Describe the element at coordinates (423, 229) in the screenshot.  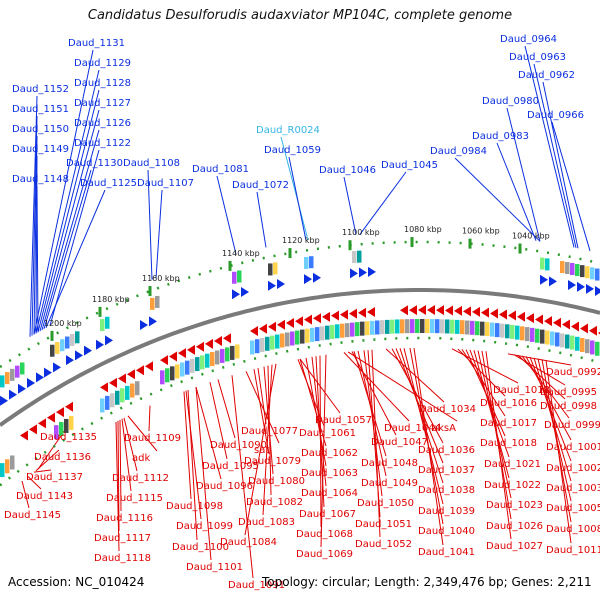
I see `tick-label-1080-kbp: 1080 kbp` at that location.